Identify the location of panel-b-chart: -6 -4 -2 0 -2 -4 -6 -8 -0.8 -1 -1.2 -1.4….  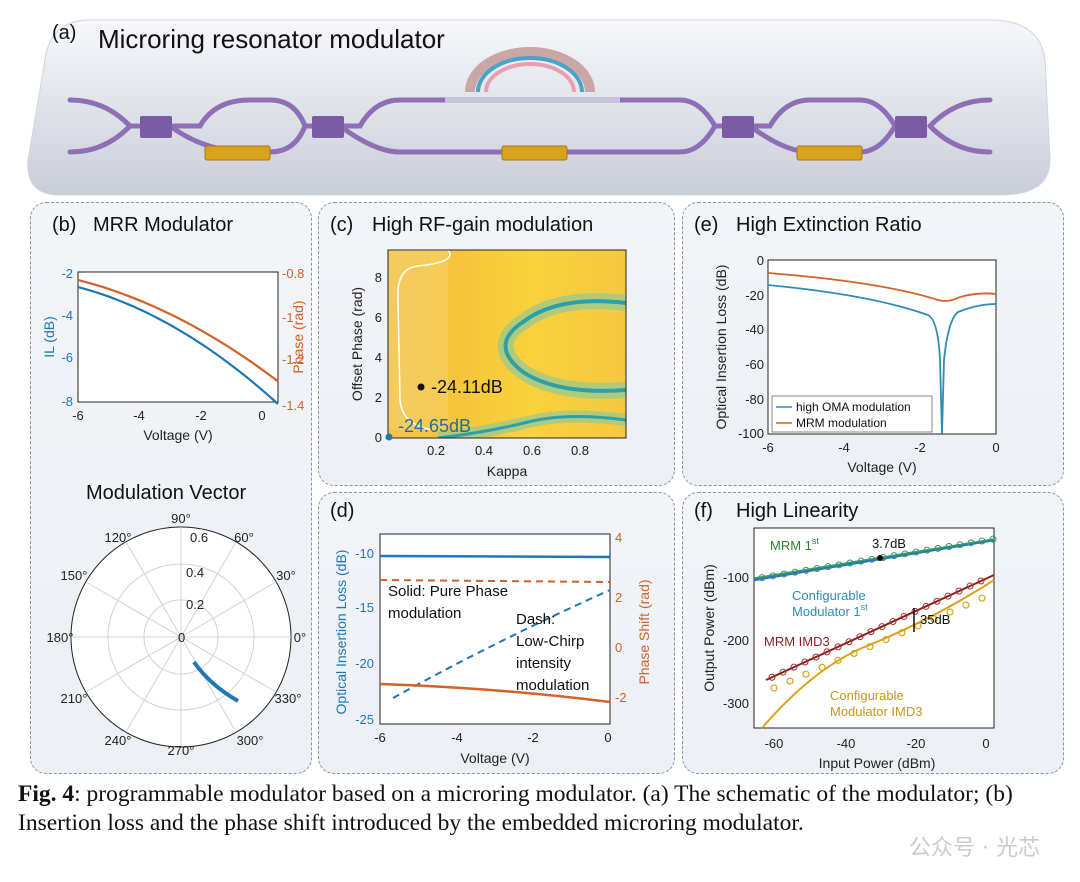
(173, 354).